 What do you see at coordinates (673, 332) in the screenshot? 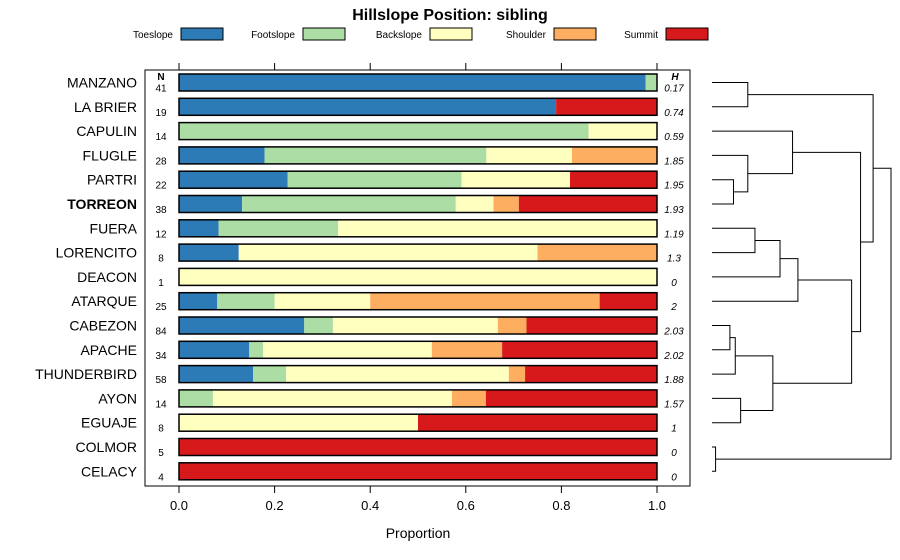
I see `h-value-cabezon: 2.03` at bounding box center [673, 332].